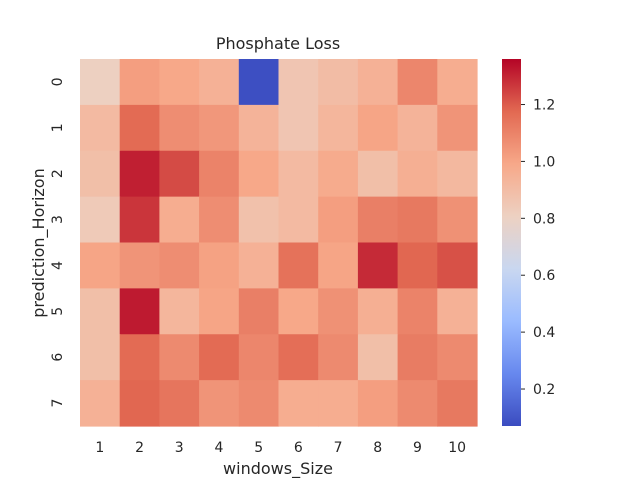  I want to click on x-tick-label: 4, so click(218, 448).